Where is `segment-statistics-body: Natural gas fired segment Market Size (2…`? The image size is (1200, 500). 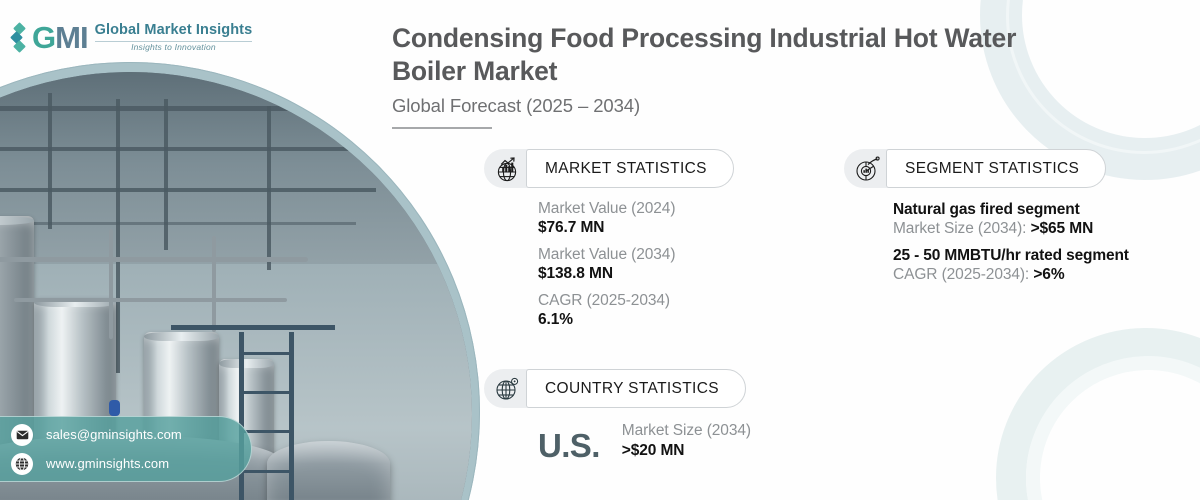
segment-statistics-body: Natural gas fired segment Market Size (2… is located at coordinates (1032, 242).